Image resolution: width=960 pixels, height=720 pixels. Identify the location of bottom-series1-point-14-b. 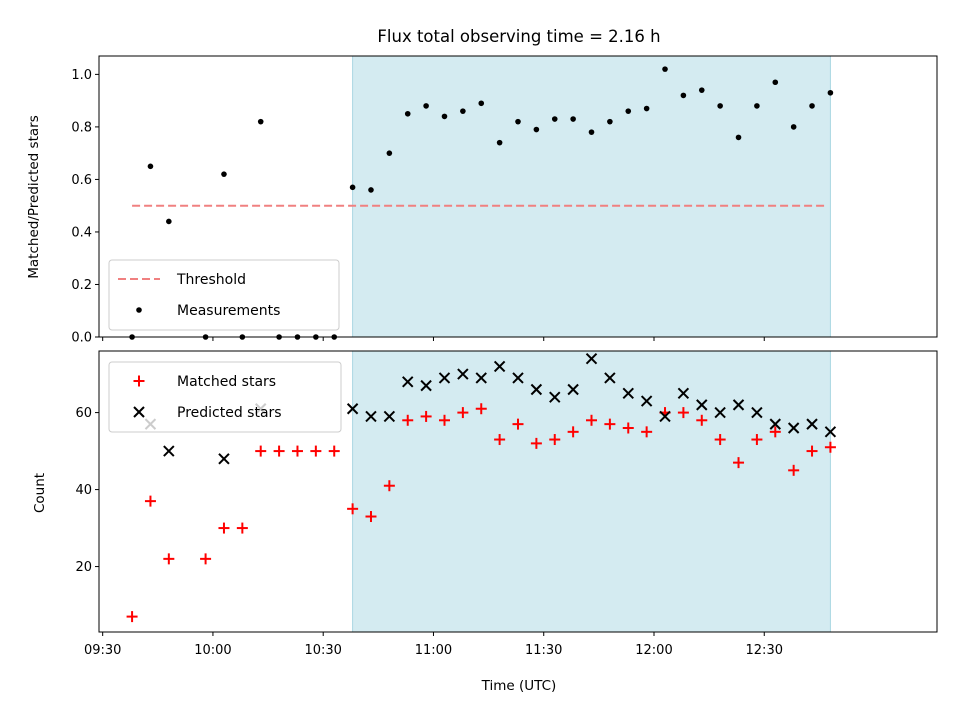
(536, 389).